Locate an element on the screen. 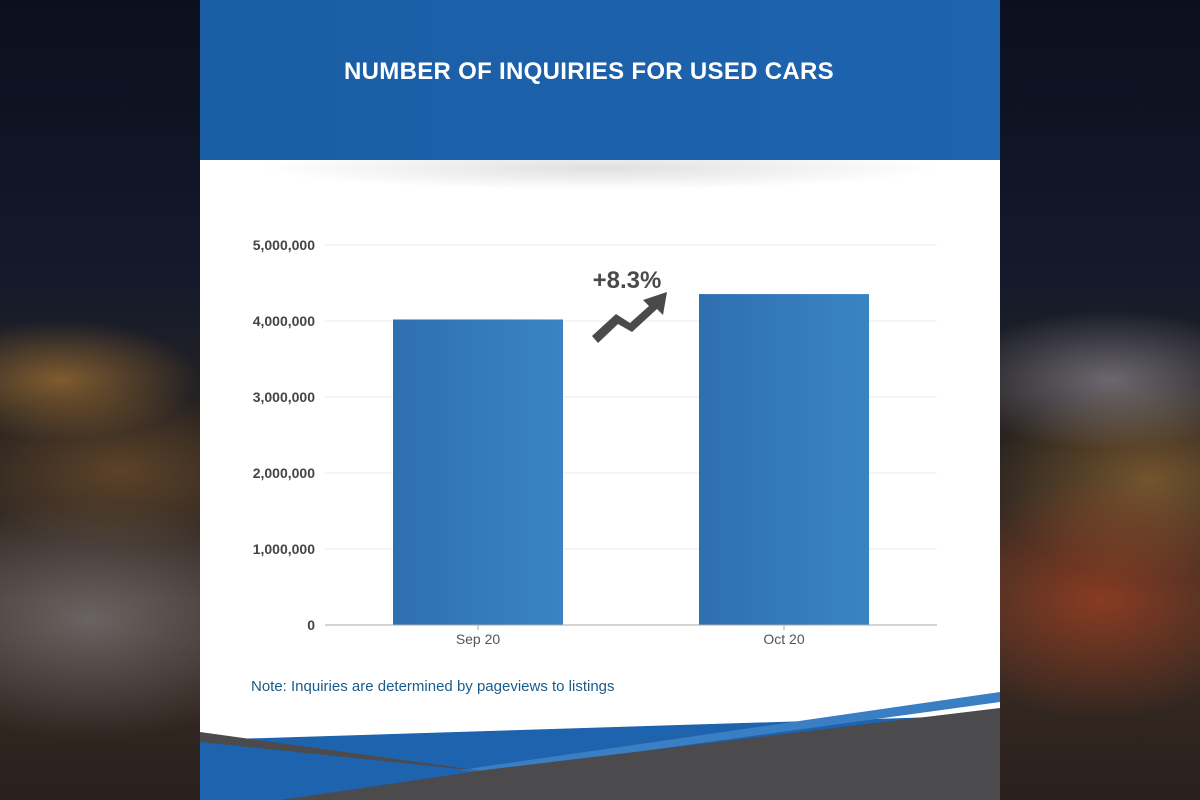  x-tick-label: Sep 20 is located at coordinates (478, 639).